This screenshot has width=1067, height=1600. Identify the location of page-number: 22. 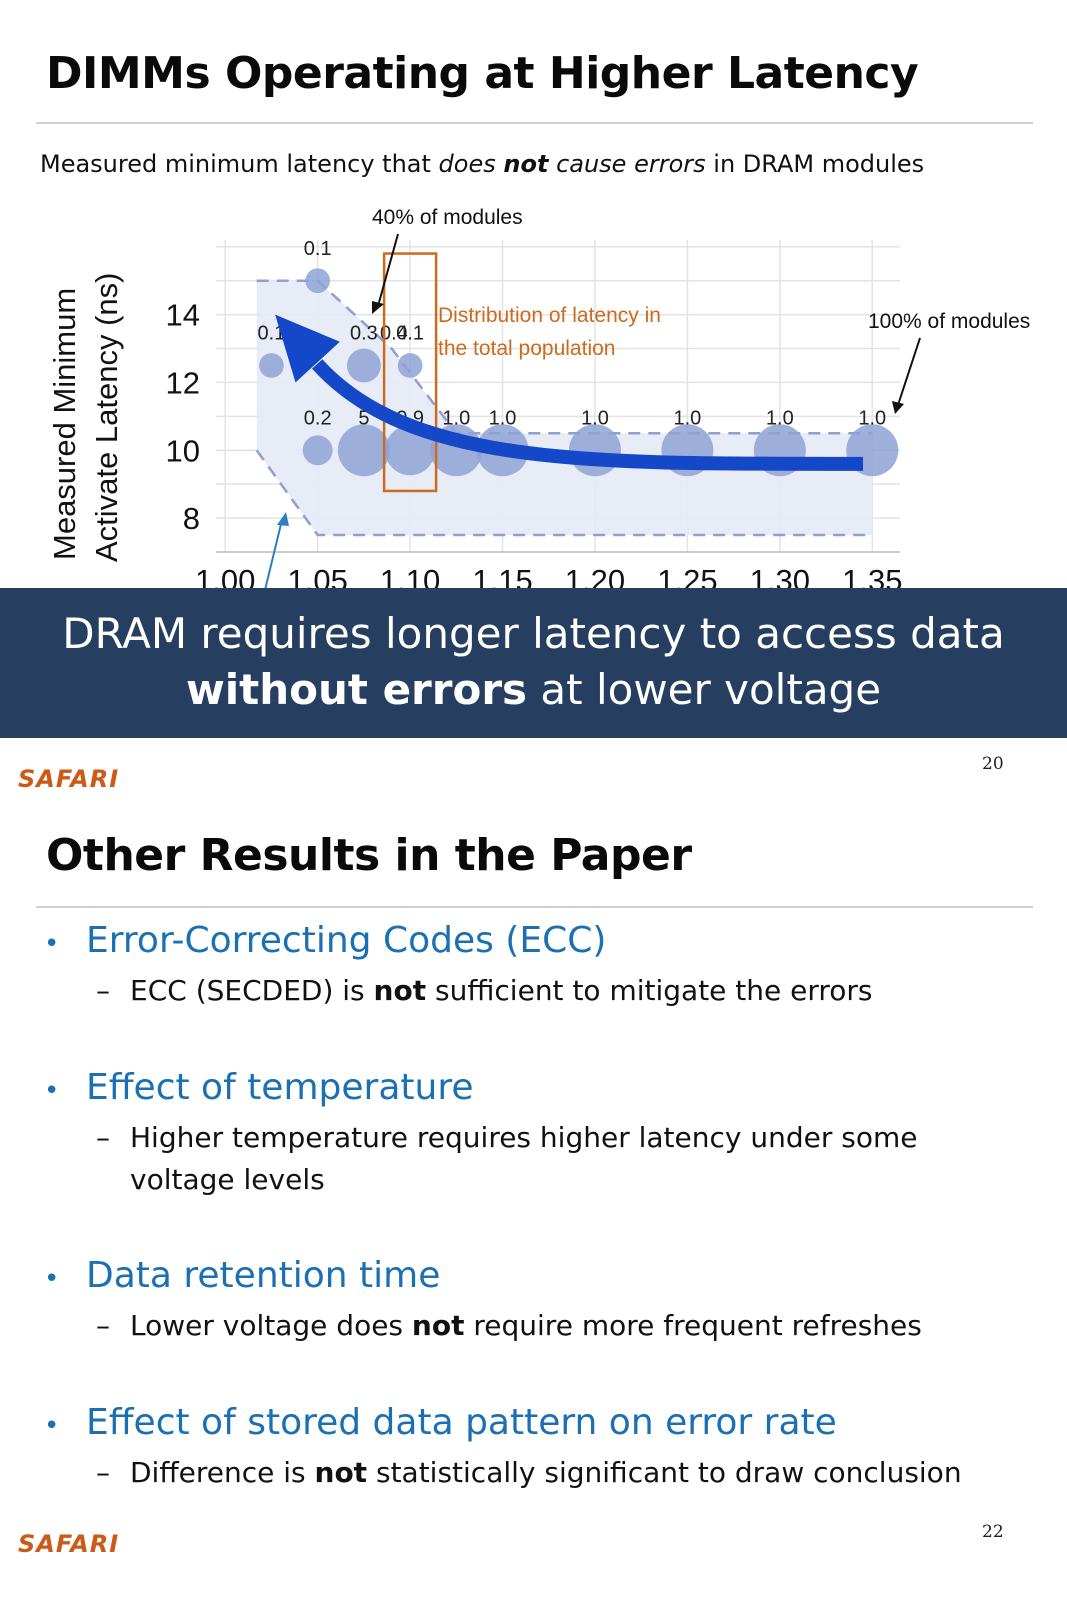
(993, 1532).